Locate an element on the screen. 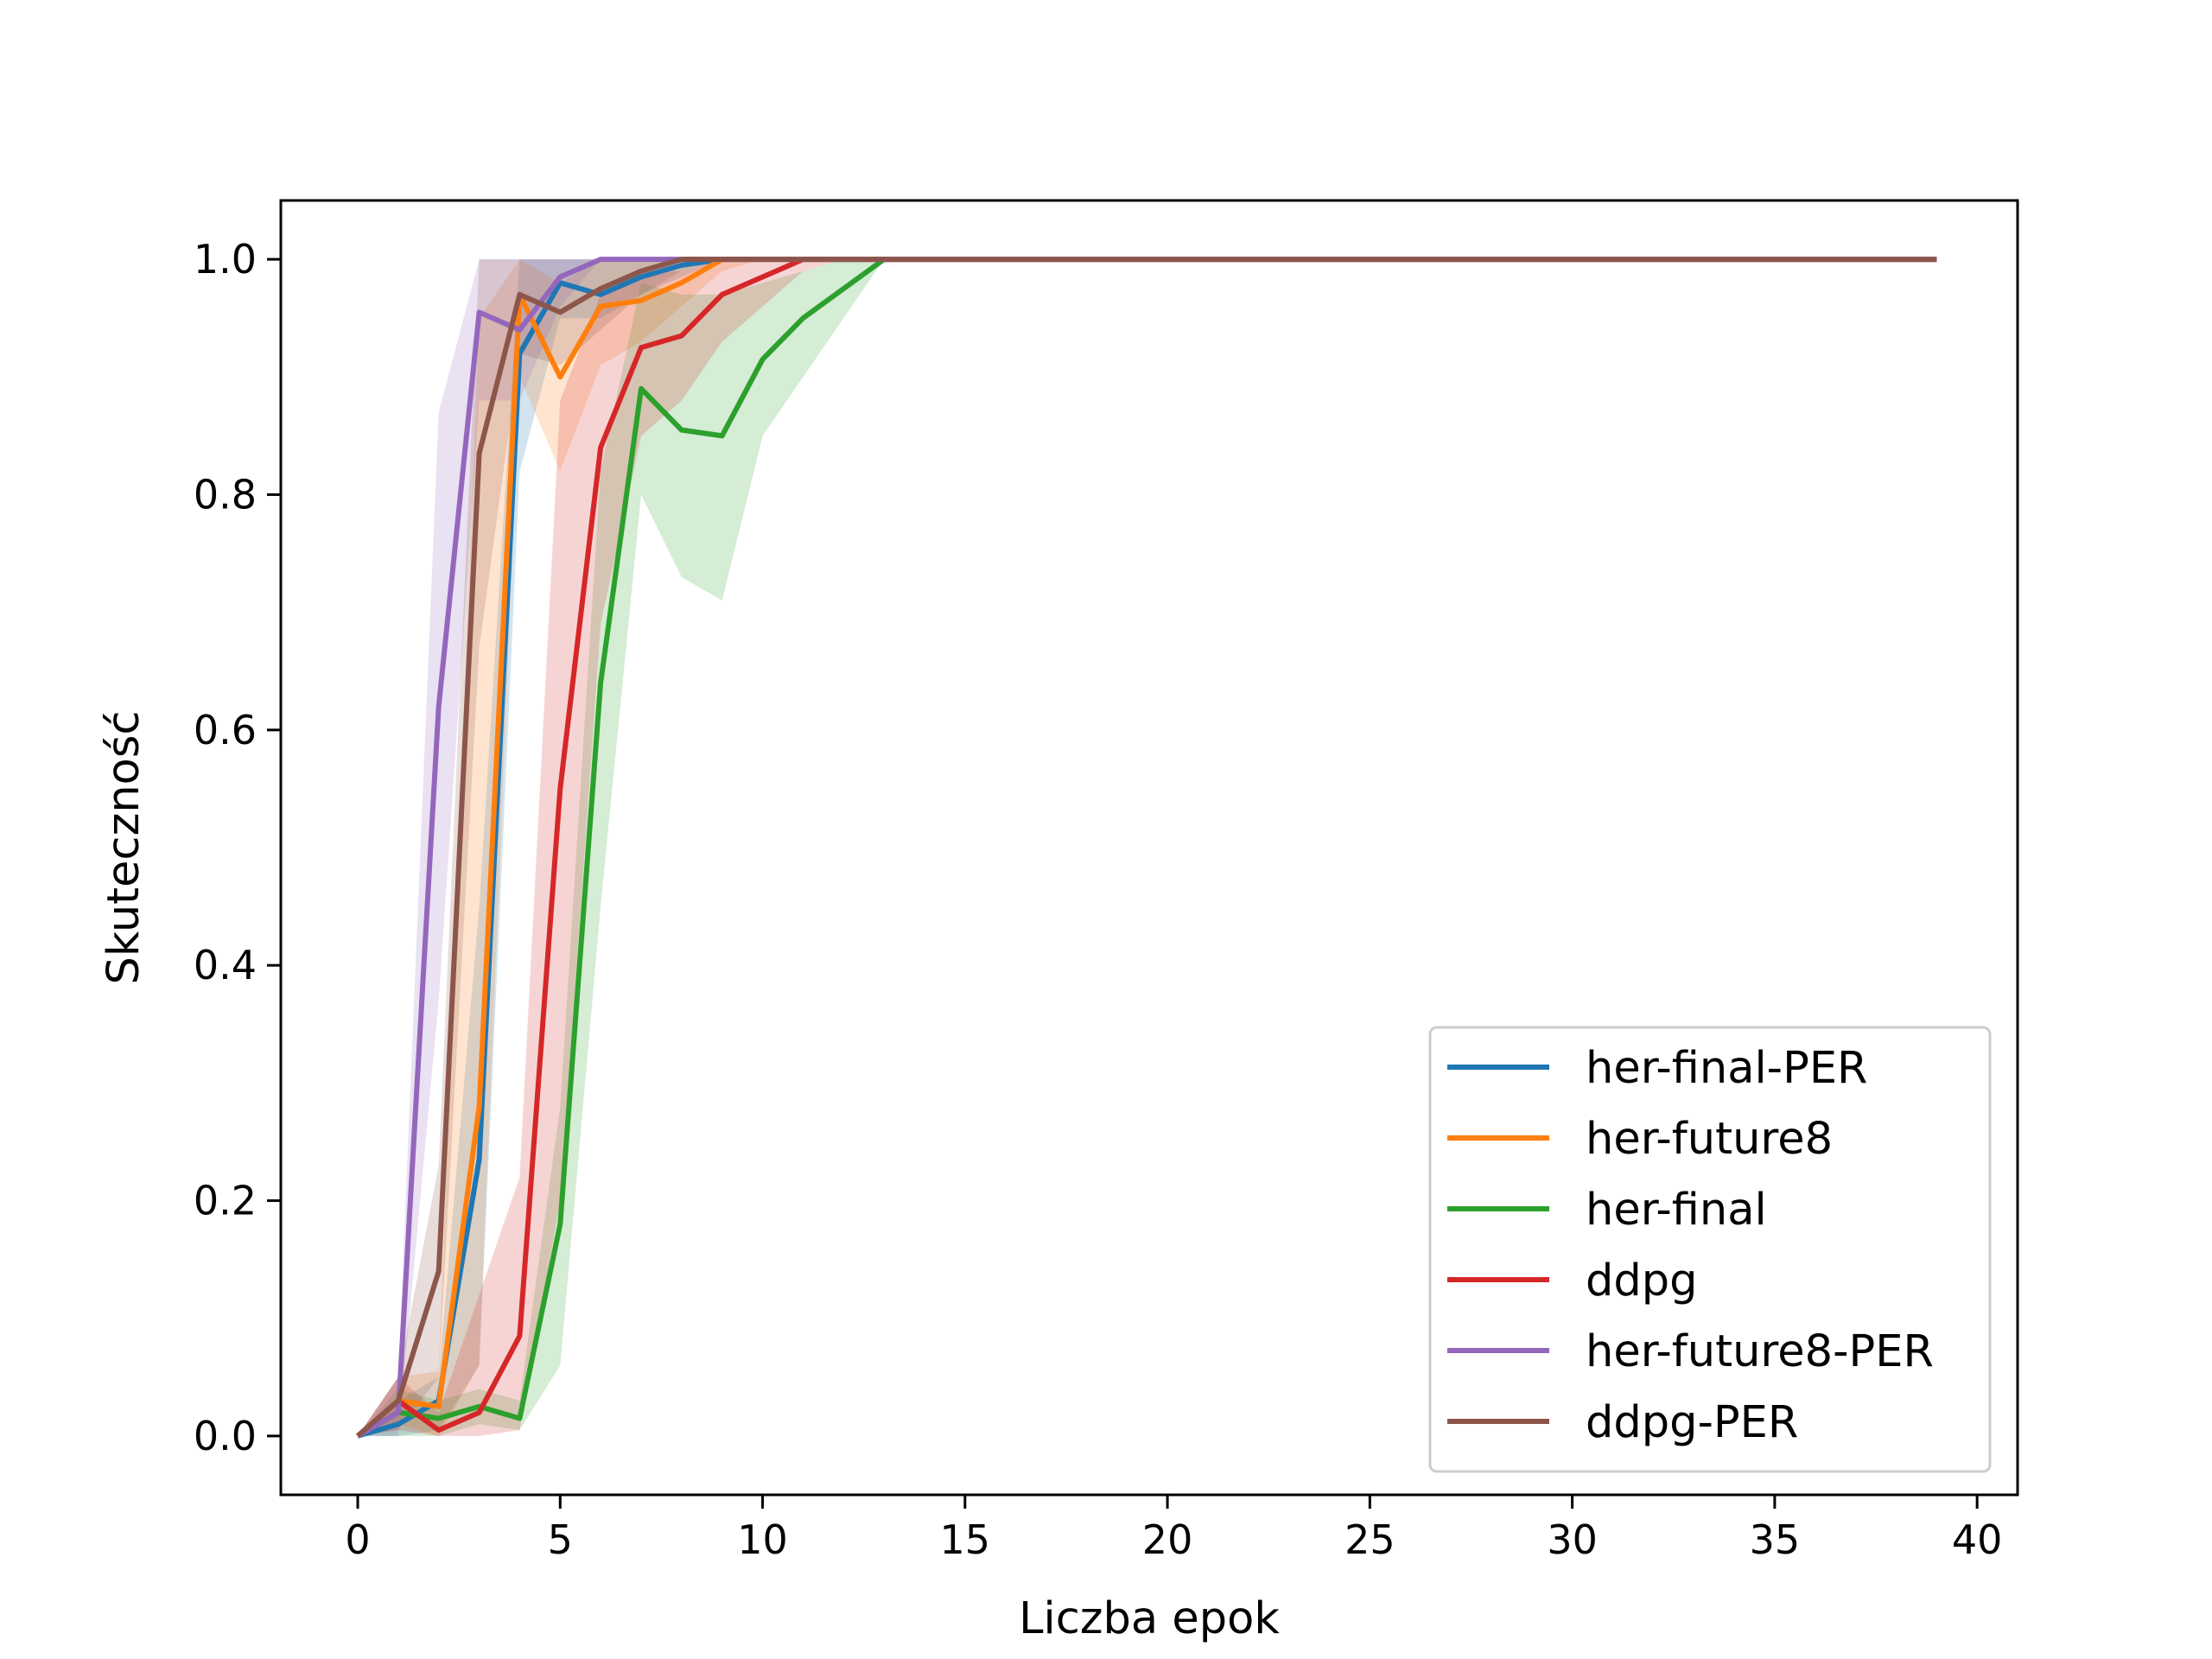 The image size is (2212, 1659). y-axis: 0.0 0.2 0.4 0.6 0.8 1.0 is located at coordinates (237, 847).